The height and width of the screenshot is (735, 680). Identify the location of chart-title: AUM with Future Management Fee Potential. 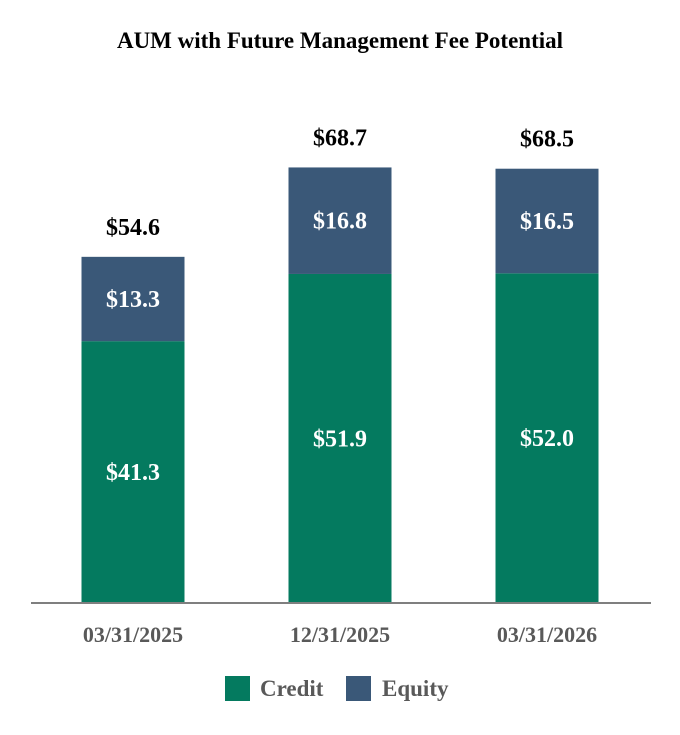
(340, 40).